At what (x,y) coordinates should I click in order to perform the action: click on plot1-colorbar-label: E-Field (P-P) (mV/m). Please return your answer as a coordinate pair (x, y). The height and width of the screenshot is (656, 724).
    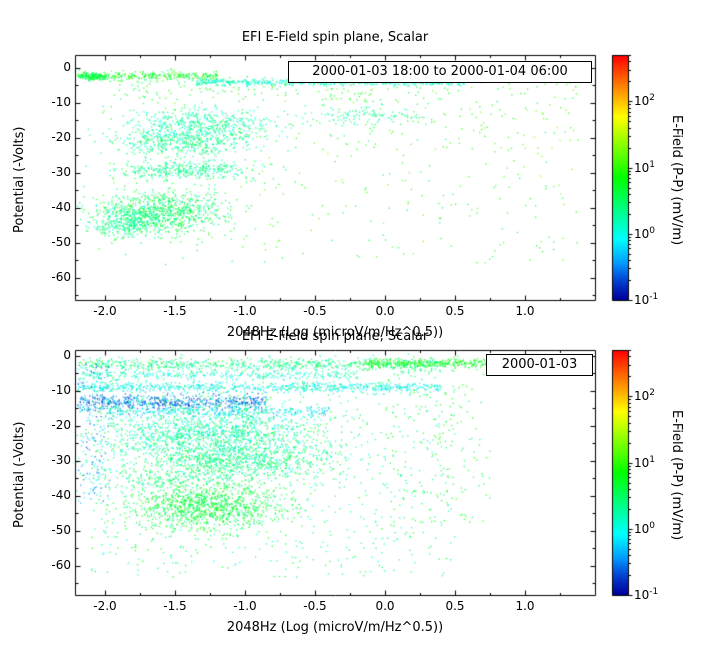
    Looking at the image, I should click on (676, 180).